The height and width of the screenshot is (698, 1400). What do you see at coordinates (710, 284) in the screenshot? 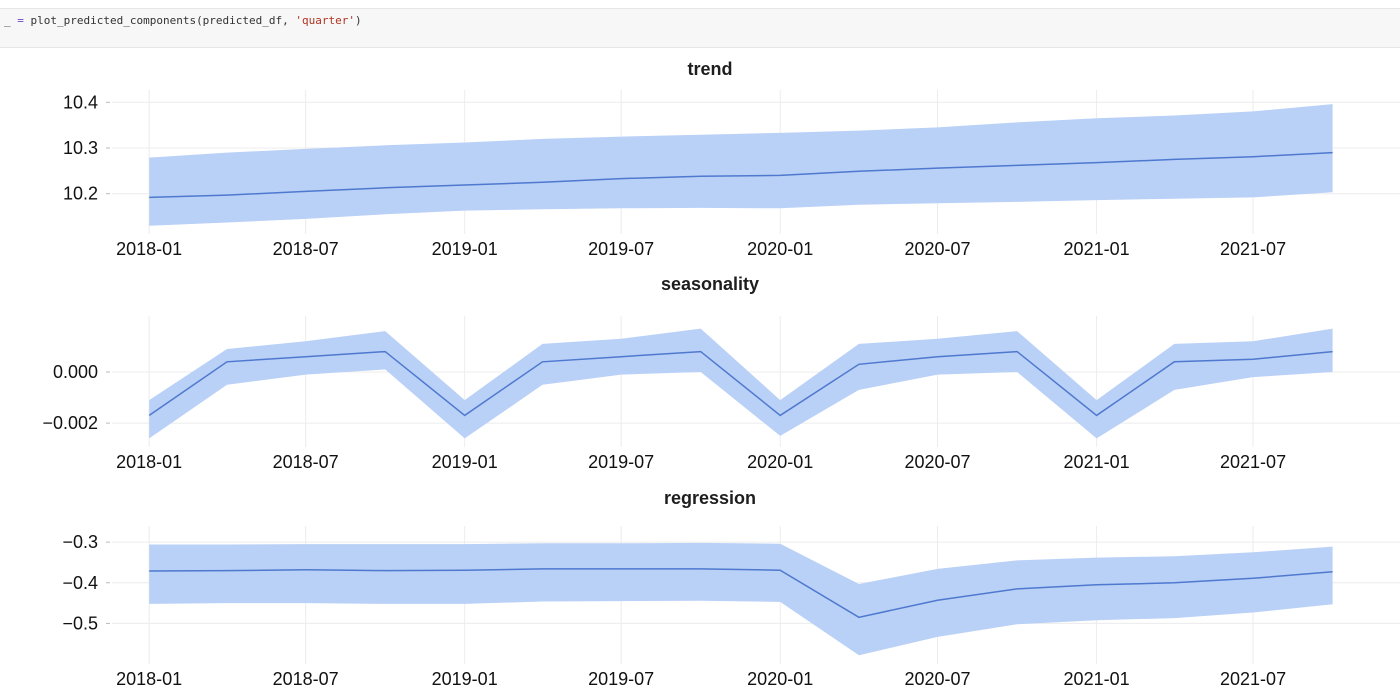
I see `chart-title: seasonality` at bounding box center [710, 284].